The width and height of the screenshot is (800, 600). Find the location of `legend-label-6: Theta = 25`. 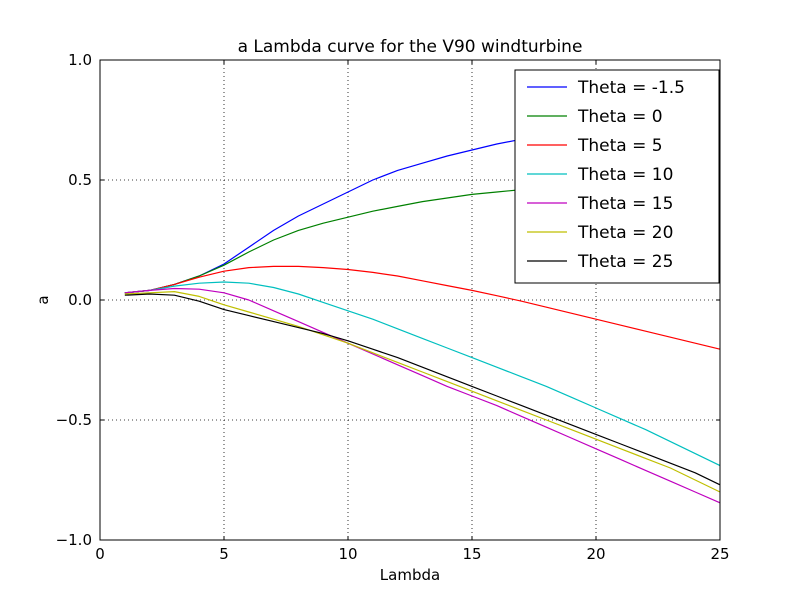

legend-label-6: Theta = 25 is located at coordinates (625, 262).